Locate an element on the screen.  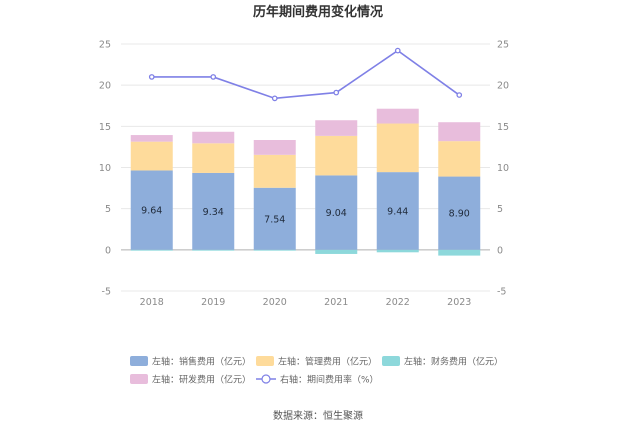
y-left-tick-label: 5 is located at coordinates (108, 209).